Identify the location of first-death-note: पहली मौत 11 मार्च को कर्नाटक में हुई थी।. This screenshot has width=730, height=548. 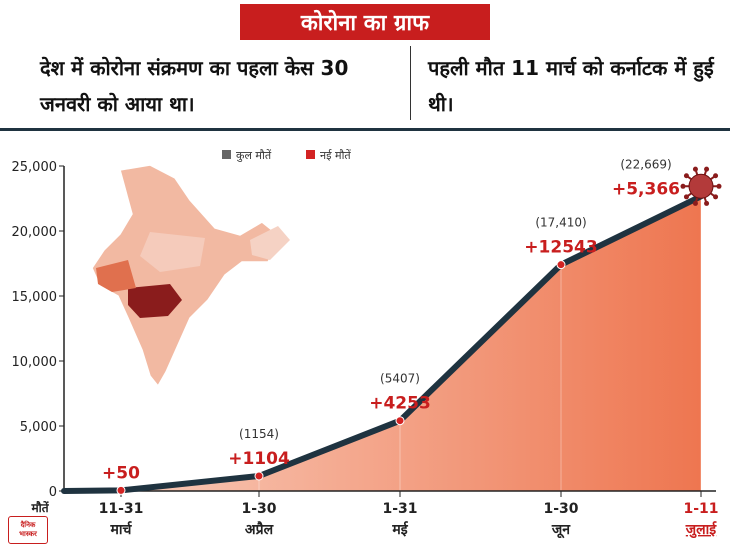
(571, 86).